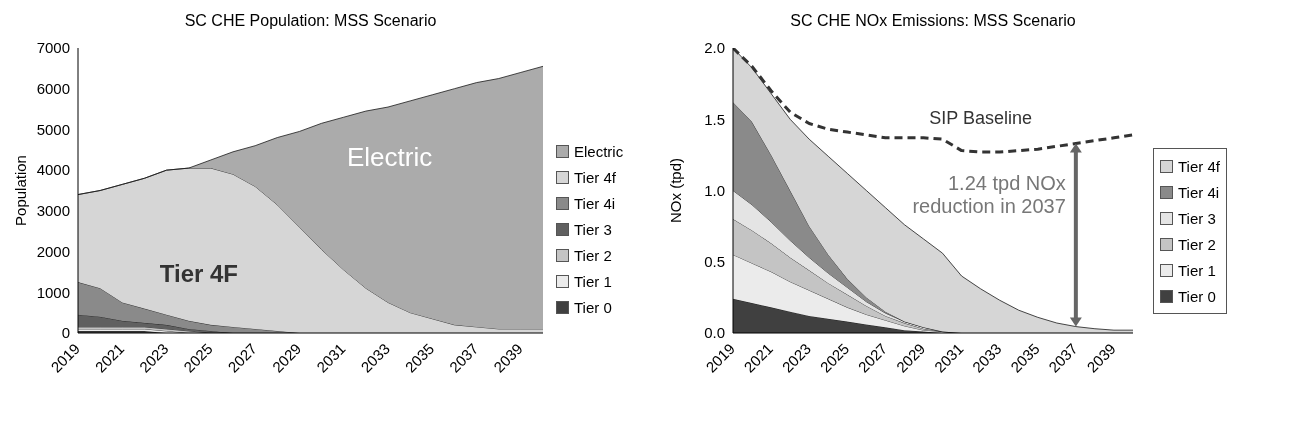 The width and height of the screenshot is (1291, 428). I want to click on chart-title: SC CHE NOx Emissions: MSS Scenario, so click(933, 21).